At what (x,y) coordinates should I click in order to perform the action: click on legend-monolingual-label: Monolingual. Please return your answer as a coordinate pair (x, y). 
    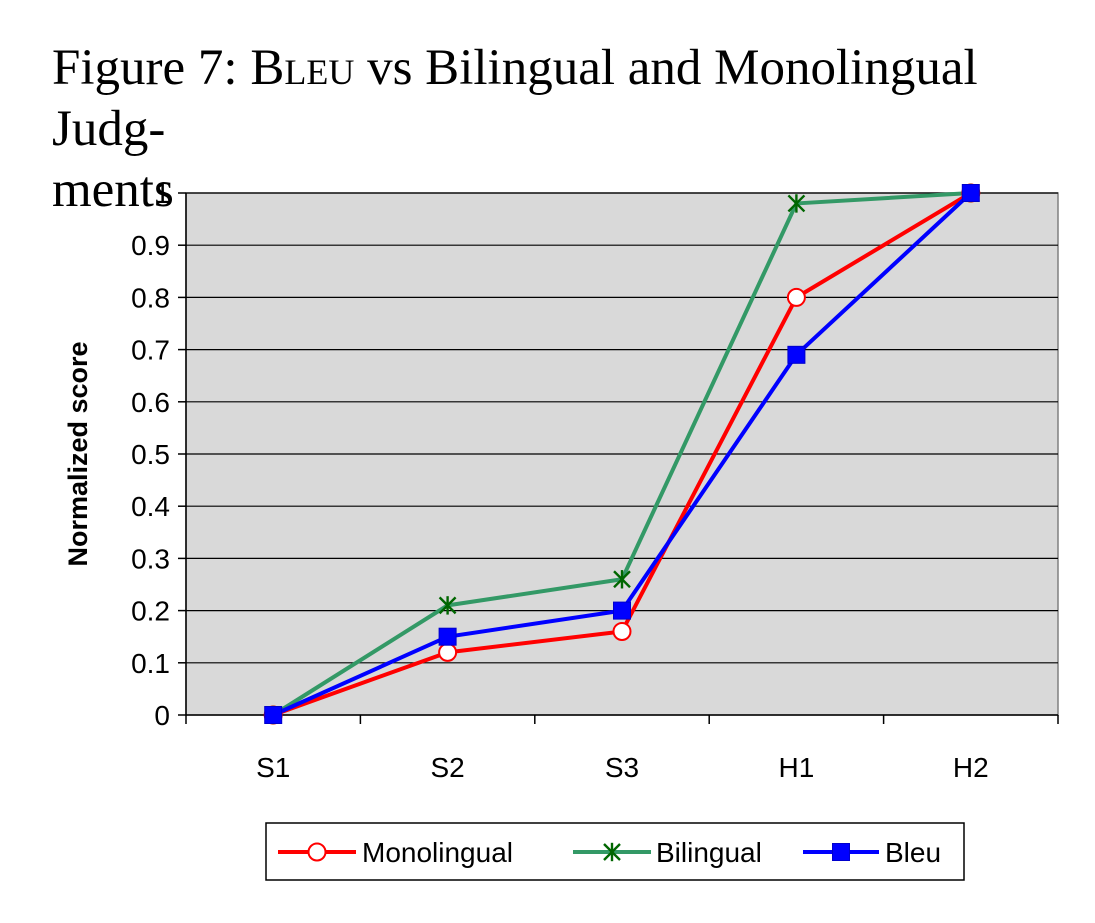
    Looking at the image, I should click on (437, 852).